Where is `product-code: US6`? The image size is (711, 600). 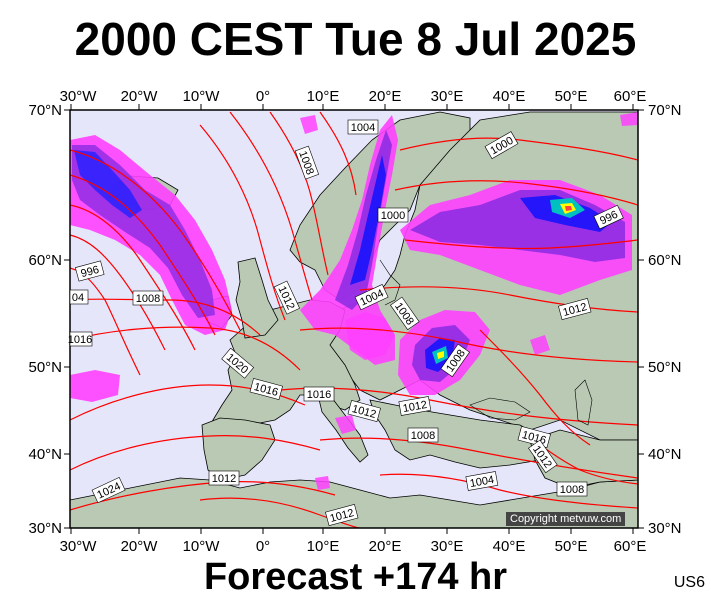
product-code: US6 is located at coordinates (689, 582).